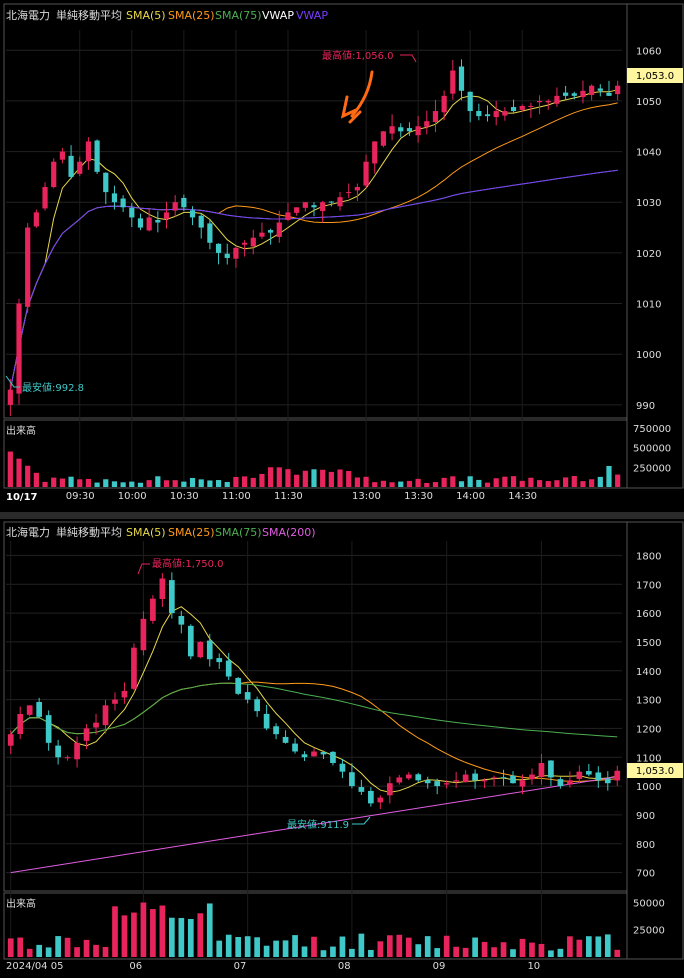  I want to click on high-annotation-pointer, so click(408, 58).